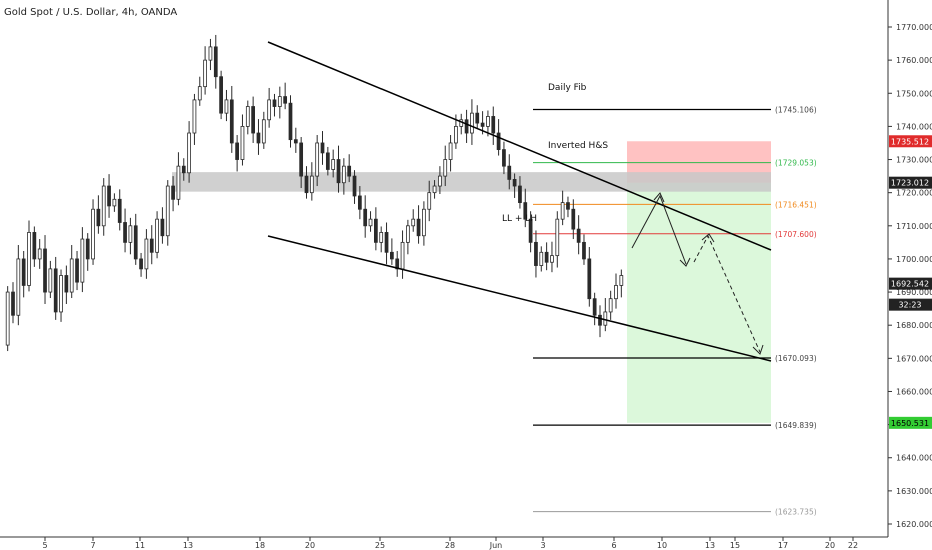 This screenshot has width=932, height=550. I want to click on price-badge-label: 1735.512, so click(910, 141).